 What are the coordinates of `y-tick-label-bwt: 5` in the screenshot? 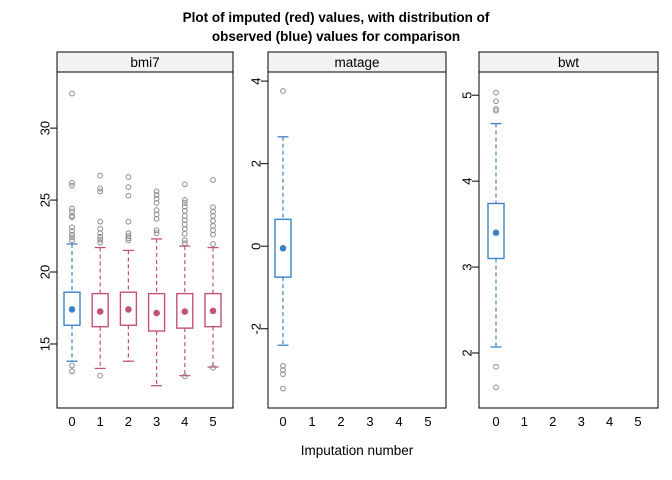 It's located at (467, 95).